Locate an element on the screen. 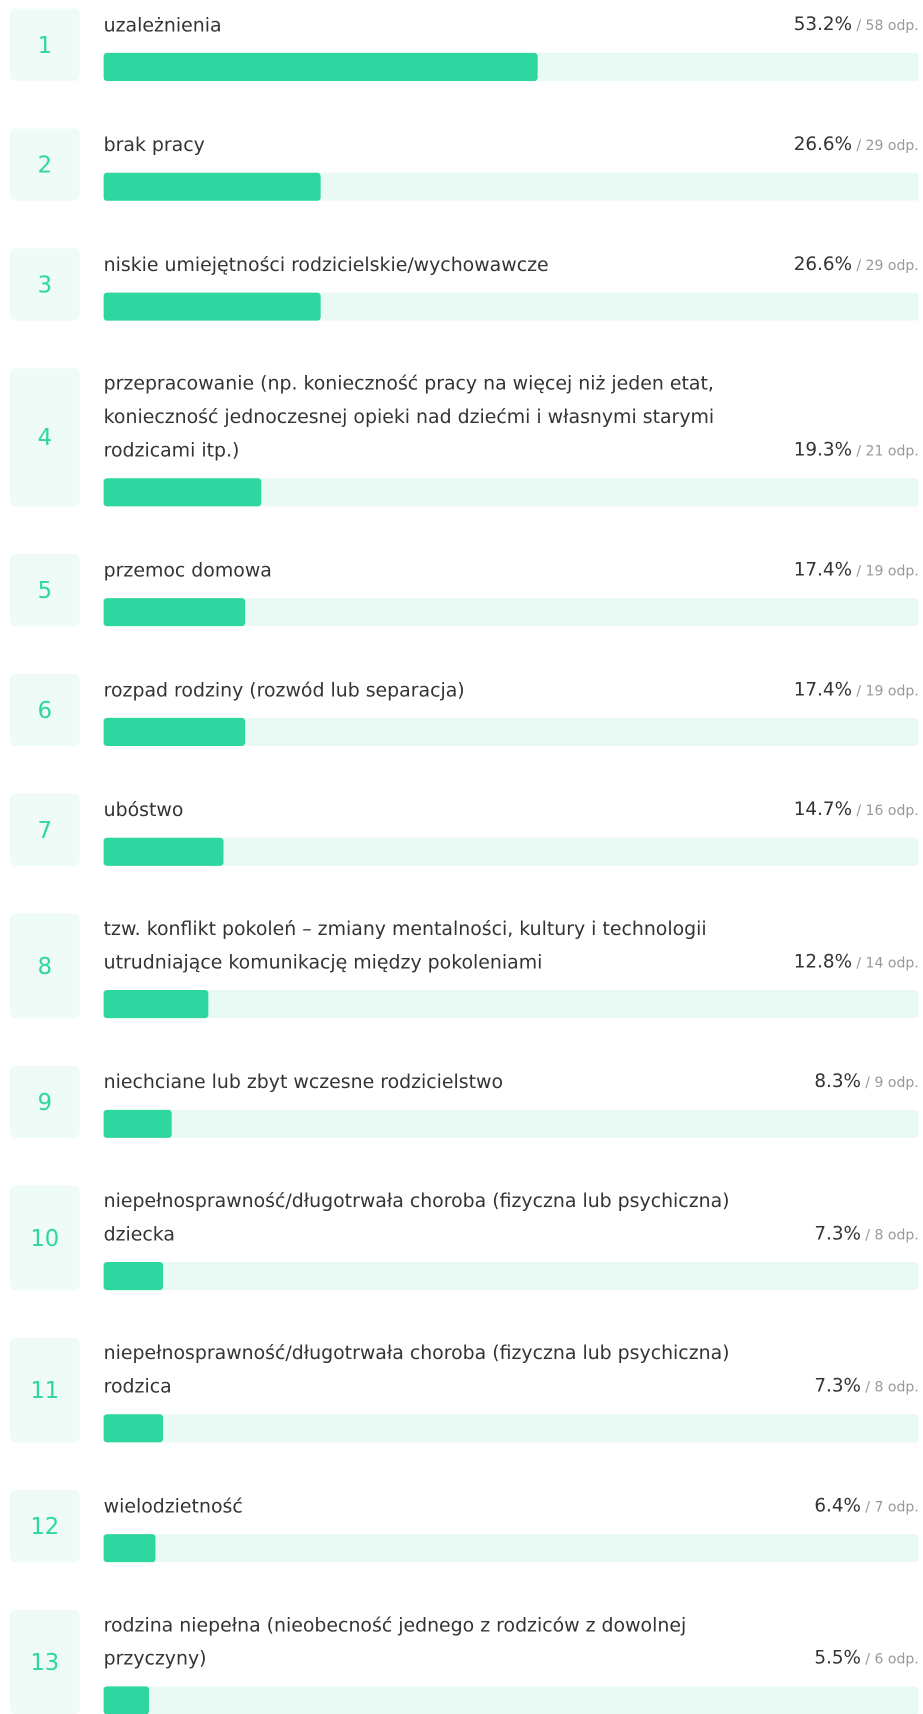 The height and width of the screenshot is (1714, 923). result-header: wielodzietność 6.4%/ 7 odp. is located at coordinates (511, 1507).